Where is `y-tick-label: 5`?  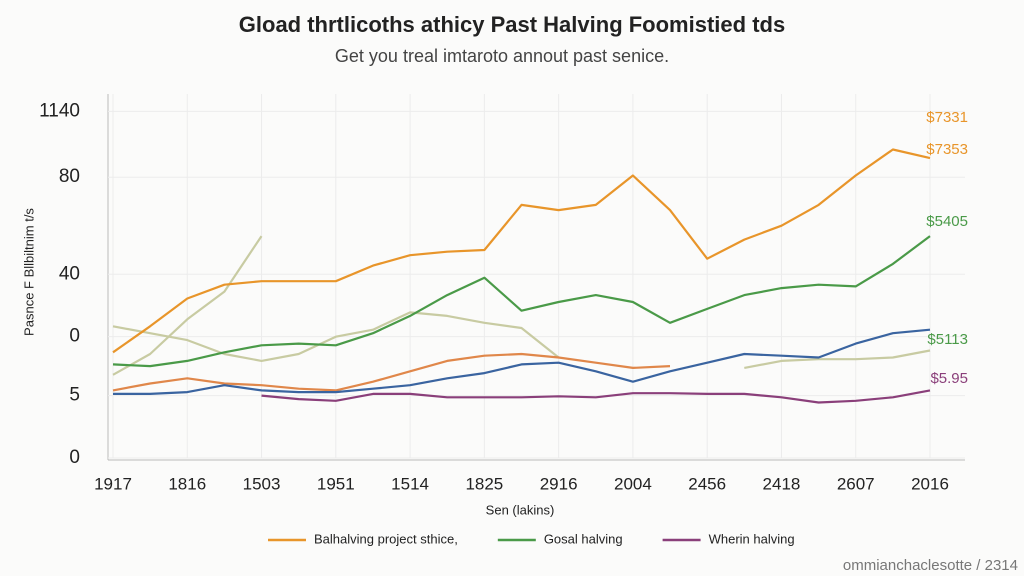 y-tick-label: 5 is located at coordinates (74, 395).